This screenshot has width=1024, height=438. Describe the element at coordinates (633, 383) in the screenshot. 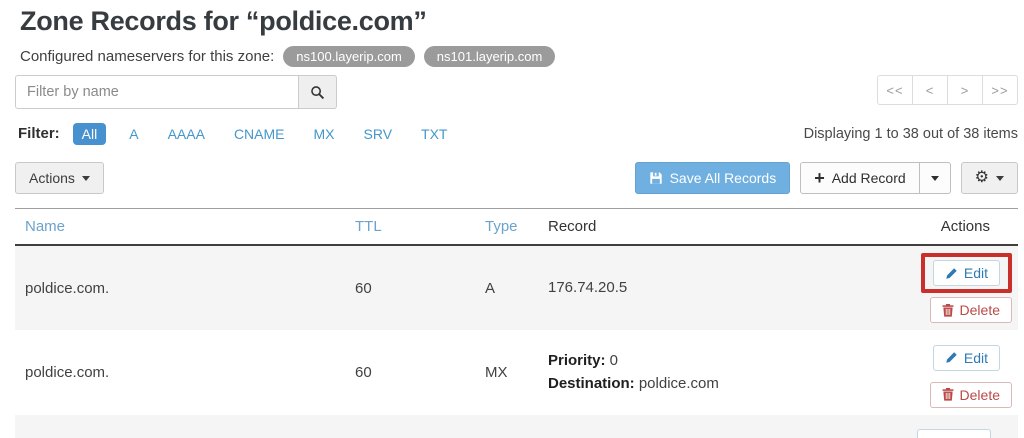

I see `record-detail-line: Destination: poldice.com` at that location.